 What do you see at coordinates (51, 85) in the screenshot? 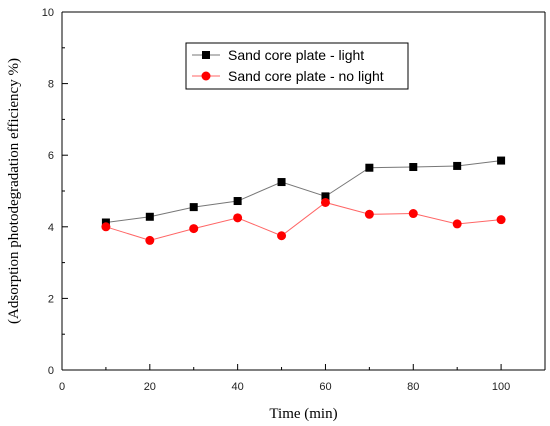
I see `y-tick-label: 8` at bounding box center [51, 85].